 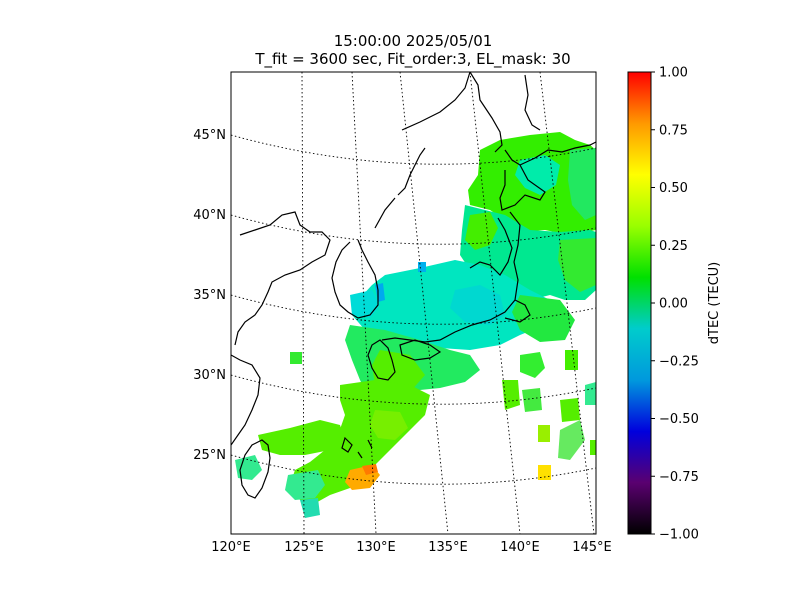 What do you see at coordinates (448, 547) in the screenshot?
I see `lon-label: 135°E` at bounding box center [448, 547].